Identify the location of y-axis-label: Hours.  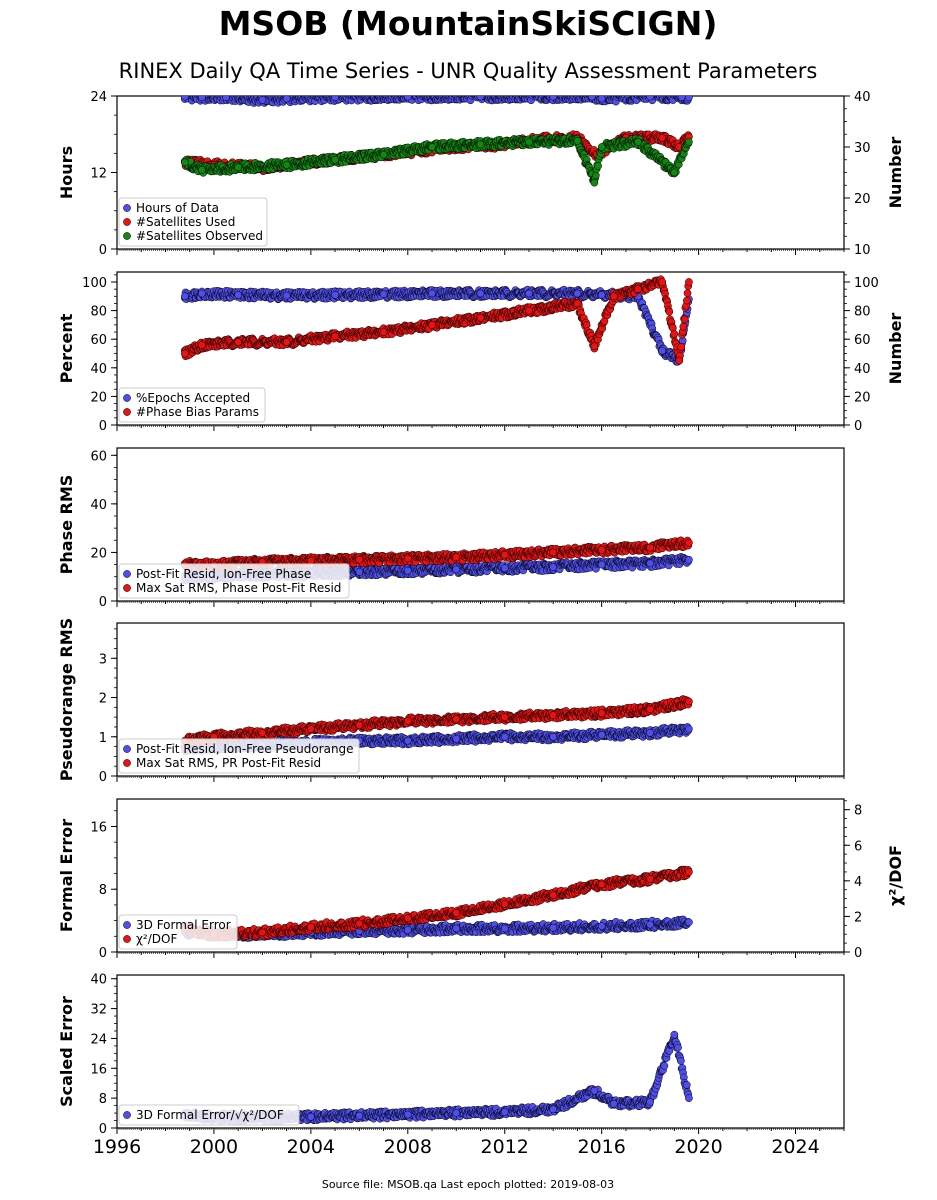
(66, 172).